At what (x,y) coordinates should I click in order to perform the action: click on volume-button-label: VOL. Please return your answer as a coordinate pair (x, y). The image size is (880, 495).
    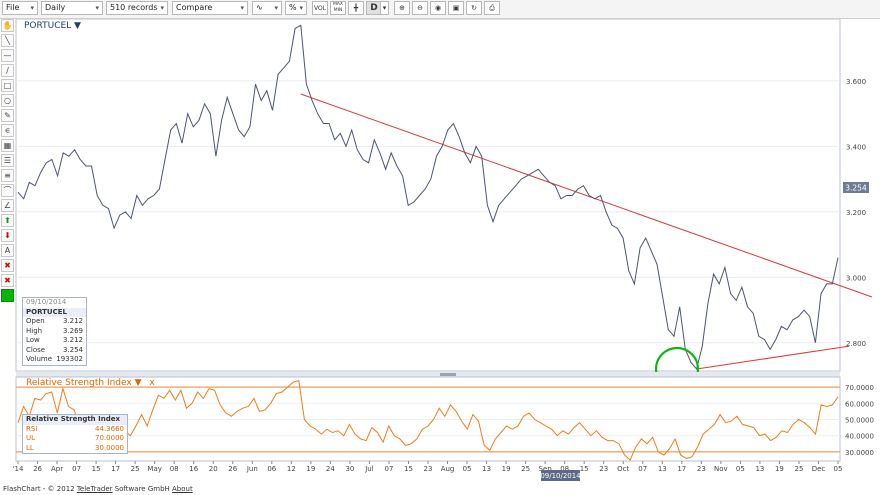
    Looking at the image, I should click on (320, 8).